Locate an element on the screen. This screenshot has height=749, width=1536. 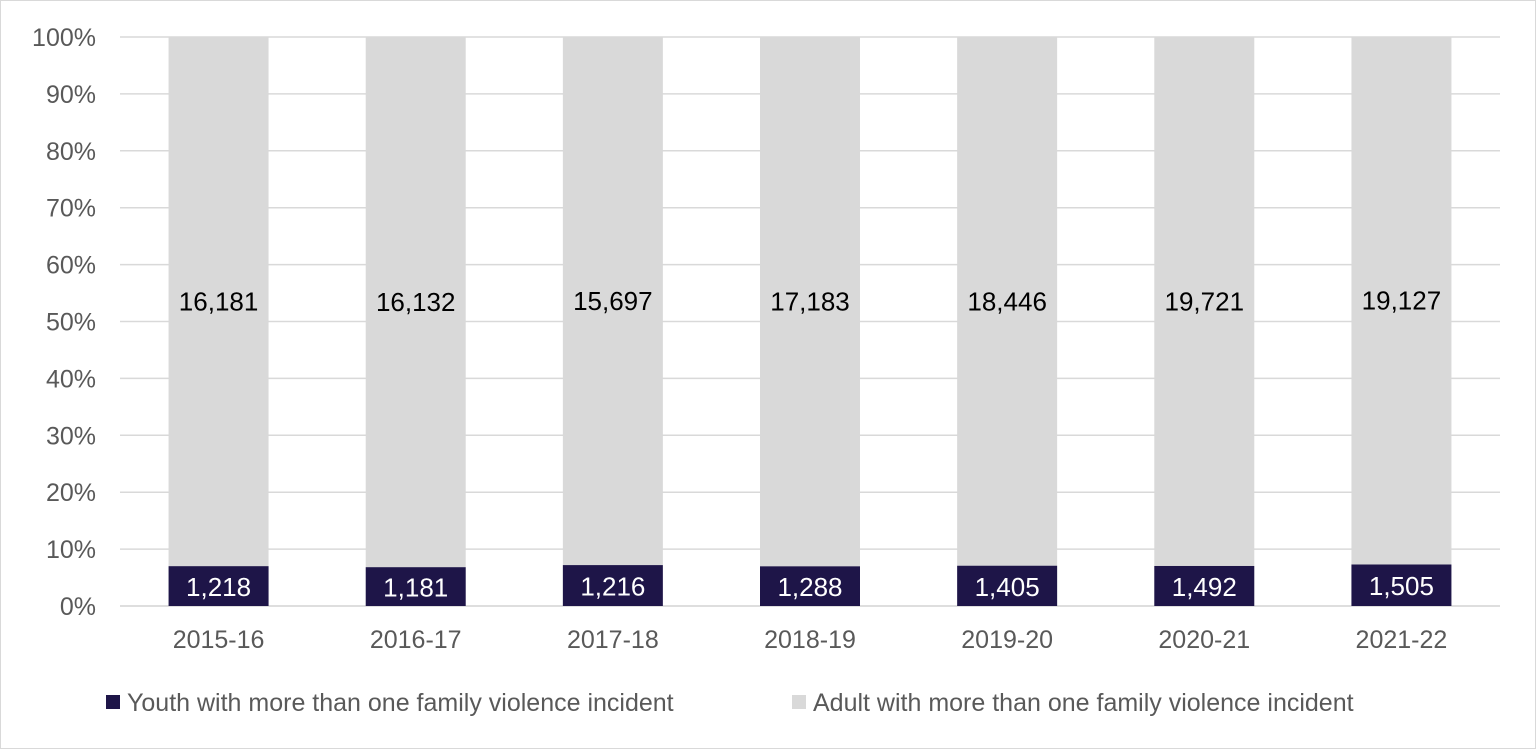
x-category-label: 2020-21 is located at coordinates (1204, 640).